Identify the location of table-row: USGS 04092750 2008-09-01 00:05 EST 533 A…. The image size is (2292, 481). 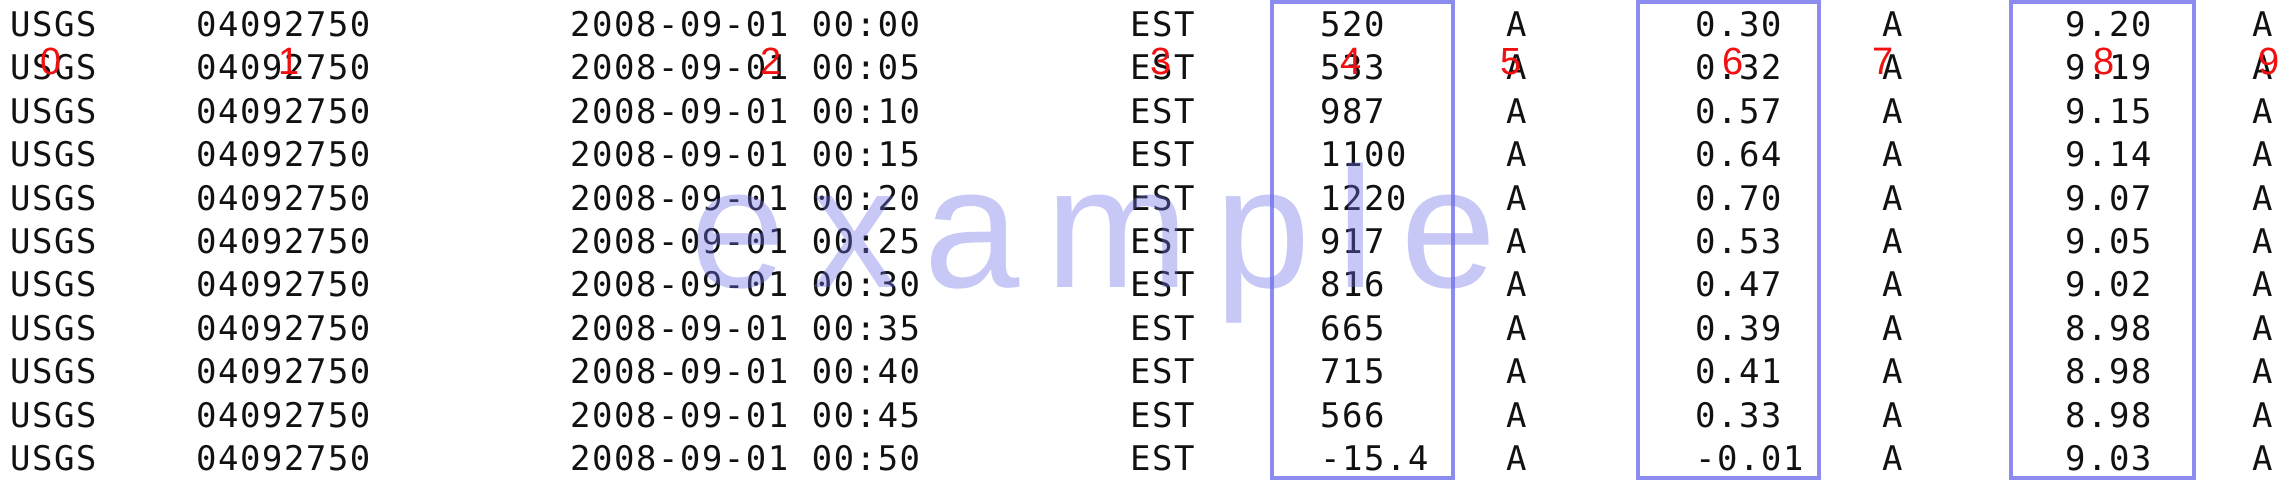
(1146, 68).